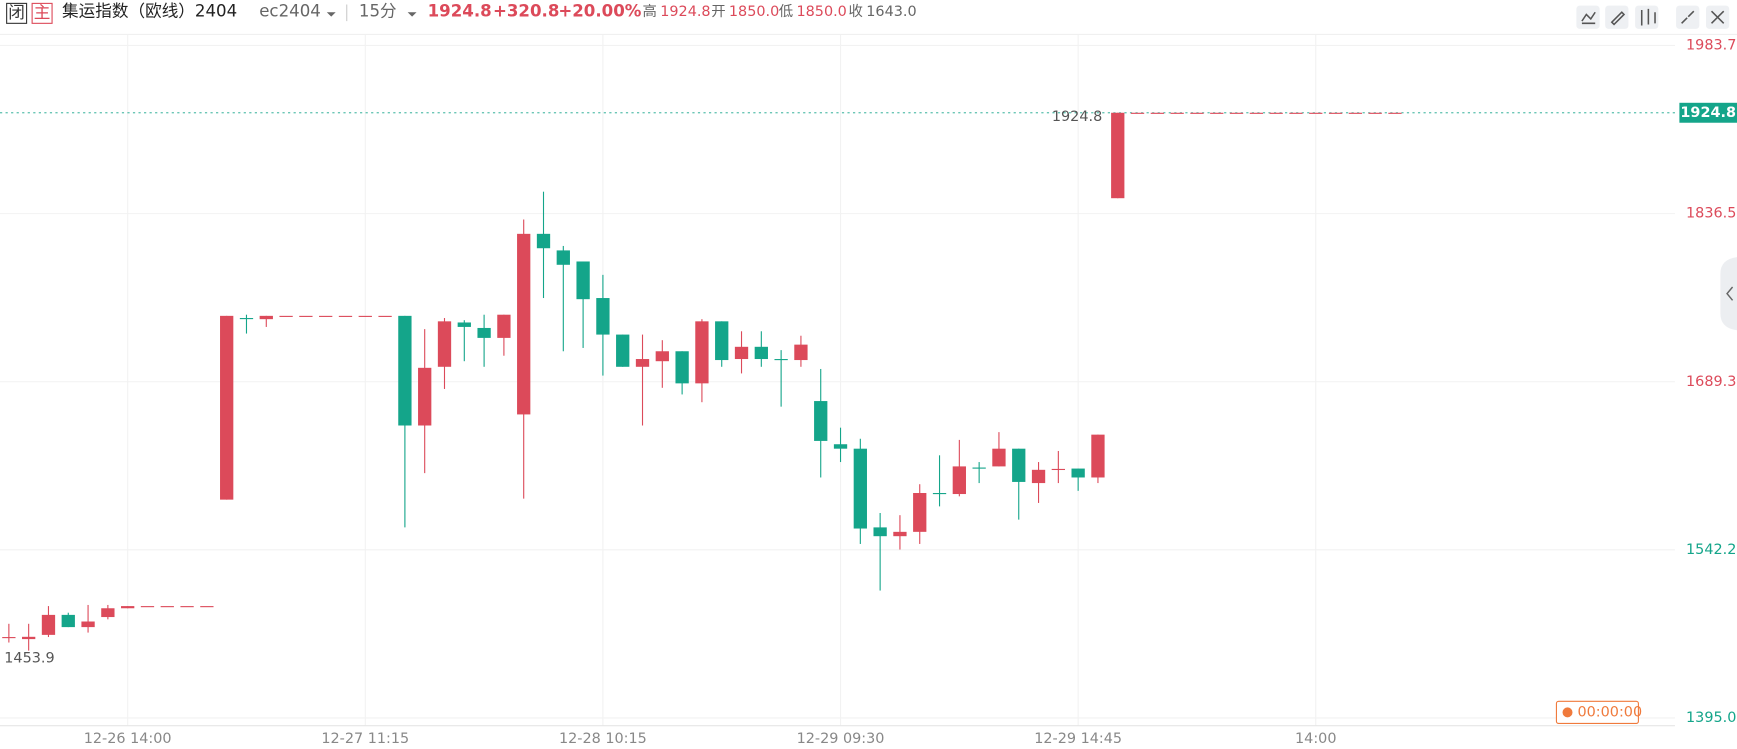 The width and height of the screenshot is (1737, 749). What do you see at coordinates (1717, 17) in the screenshot?
I see `close-icon` at bounding box center [1717, 17].